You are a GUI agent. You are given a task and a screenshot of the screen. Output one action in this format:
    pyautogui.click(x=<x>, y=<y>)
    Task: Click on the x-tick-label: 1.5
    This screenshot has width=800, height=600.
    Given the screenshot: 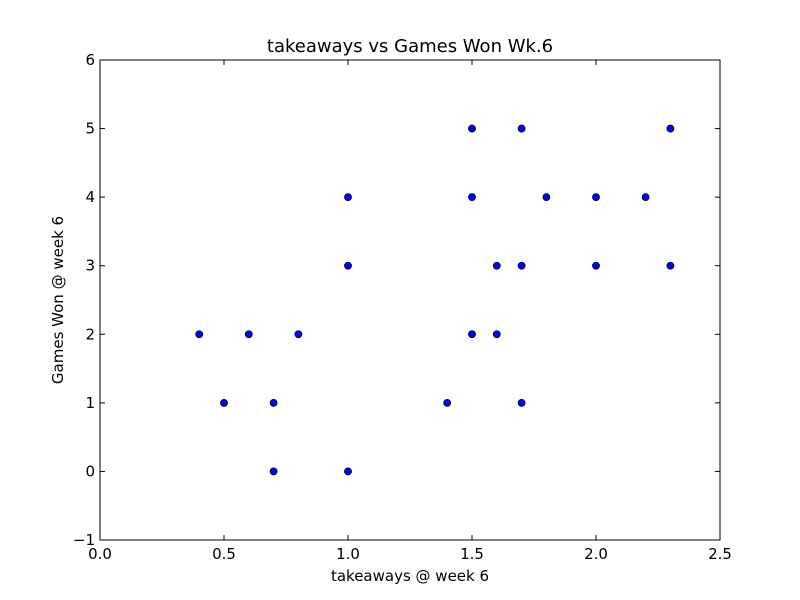 What is the action you would take?
    pyautogui.click(x=472, y=554)
    